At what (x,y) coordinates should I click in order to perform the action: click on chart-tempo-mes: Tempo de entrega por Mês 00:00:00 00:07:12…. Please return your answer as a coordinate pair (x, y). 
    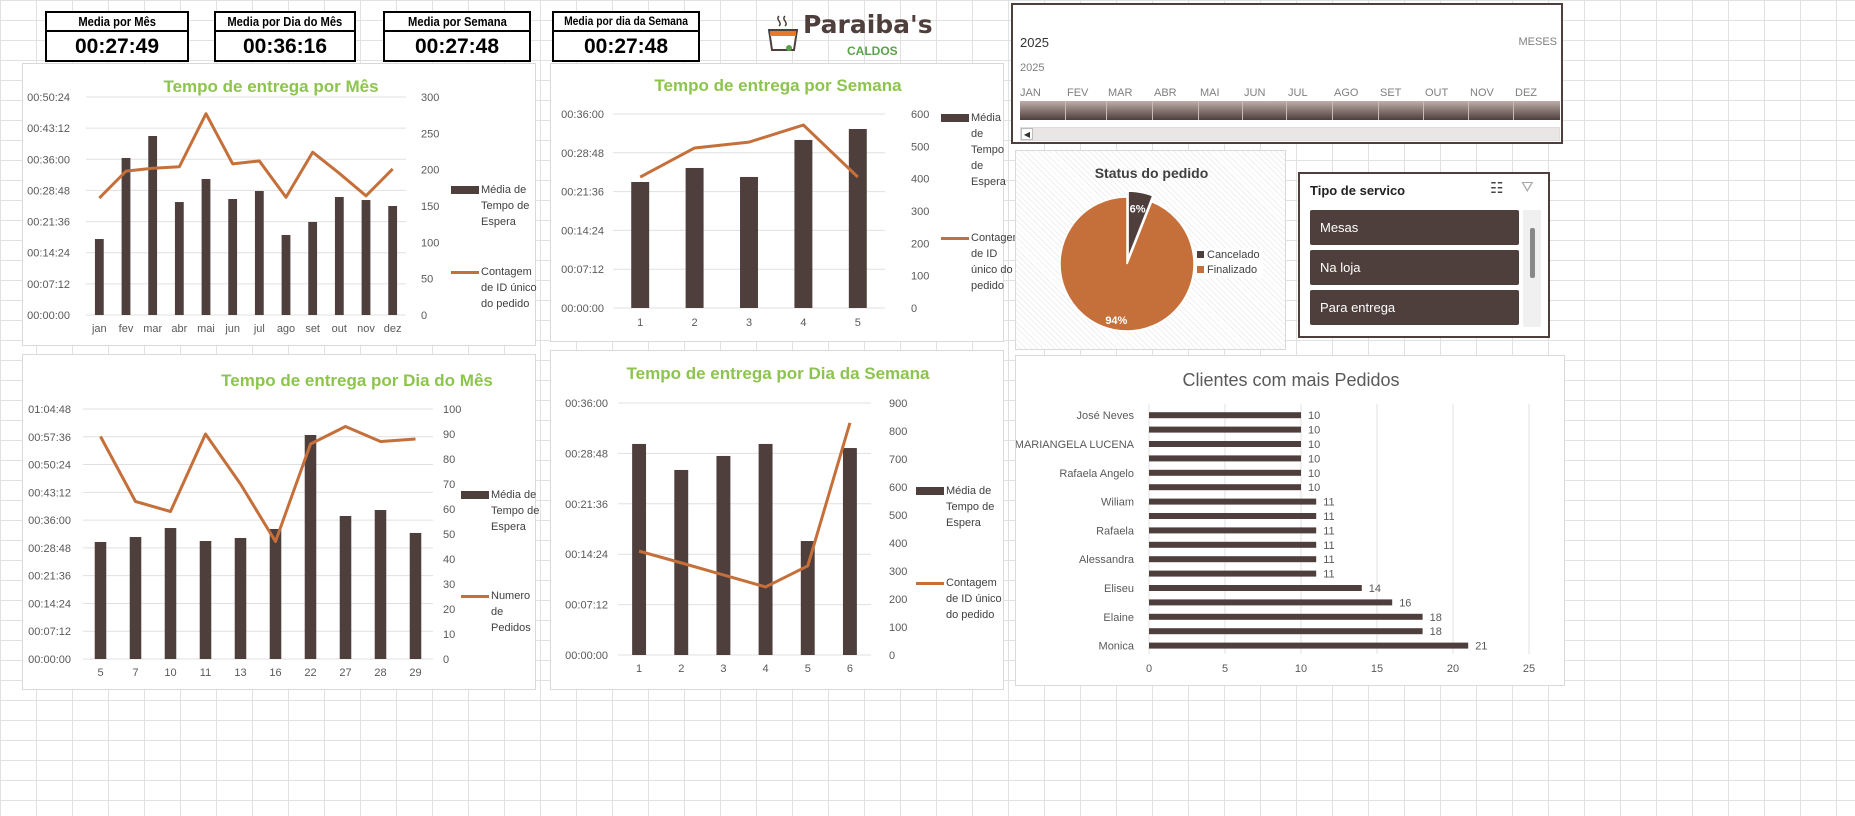
    Looking at the image, I should click on (279, 204).